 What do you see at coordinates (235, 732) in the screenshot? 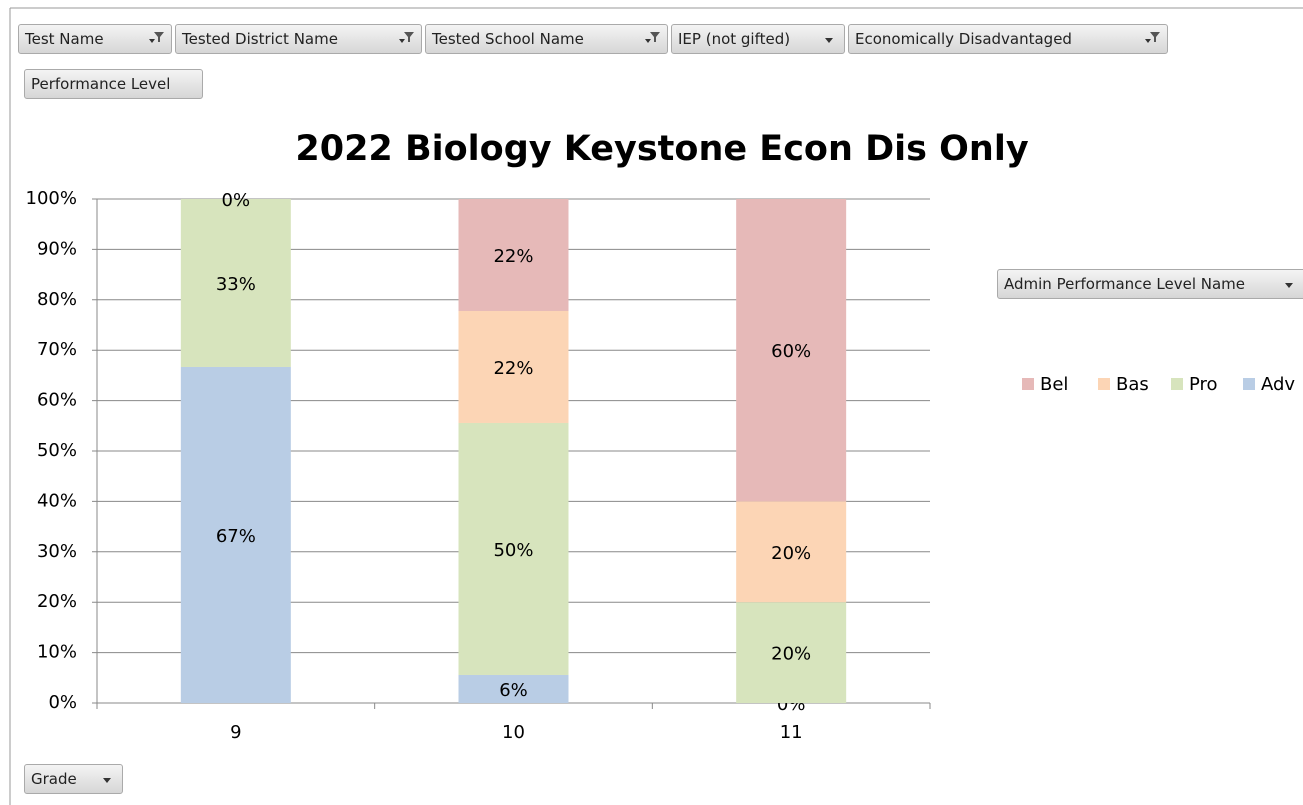
I see `x-tick-label: 9` at bounding box center [235, 732].